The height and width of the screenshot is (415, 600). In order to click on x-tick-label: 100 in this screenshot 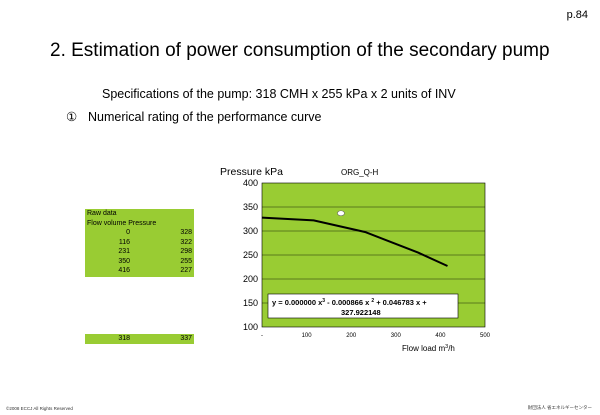, I will do `click(307, 336)`.